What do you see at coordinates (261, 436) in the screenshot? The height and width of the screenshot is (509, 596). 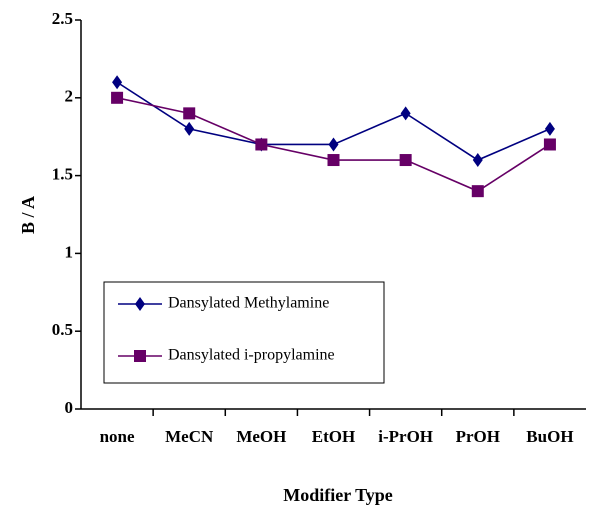 I see `x-tick-label: MeOH` at bounding box center [261, 436].